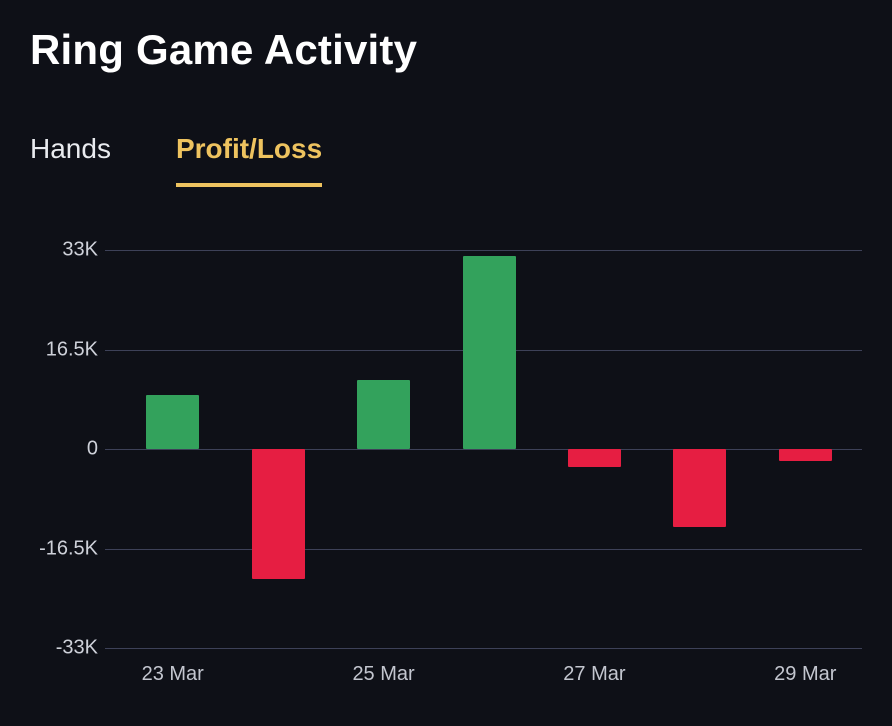  What do you see at coordinates (68, 548) in the screenshot?
I see `y-axis-label: -16.5K` at bounding box center [68, 548].